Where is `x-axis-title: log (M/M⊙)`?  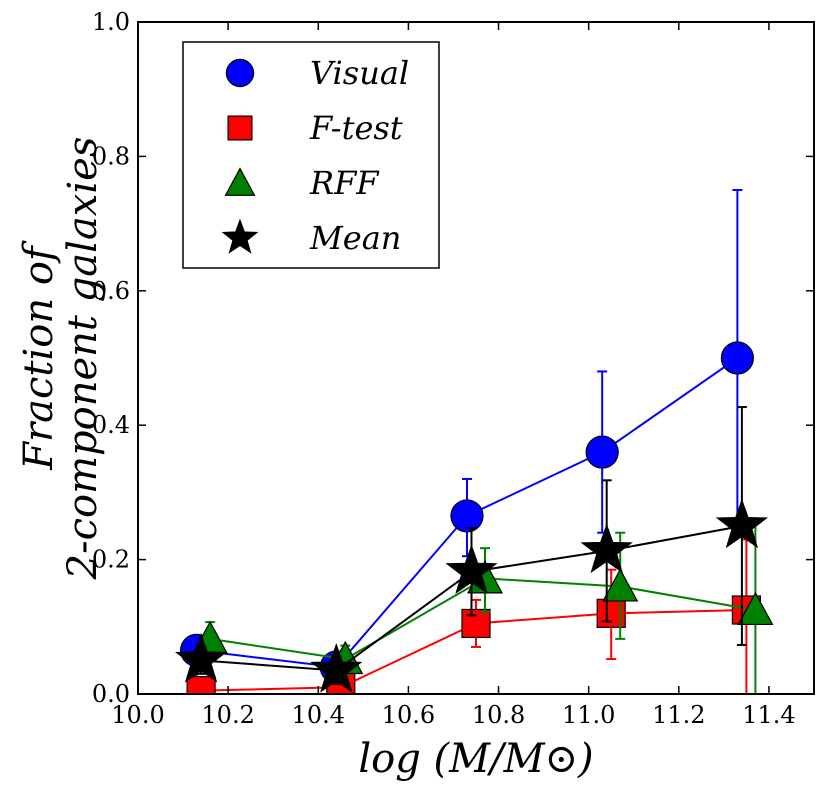
x-axis-title: log (M/M⊙) is located at coordinates (475, 759).